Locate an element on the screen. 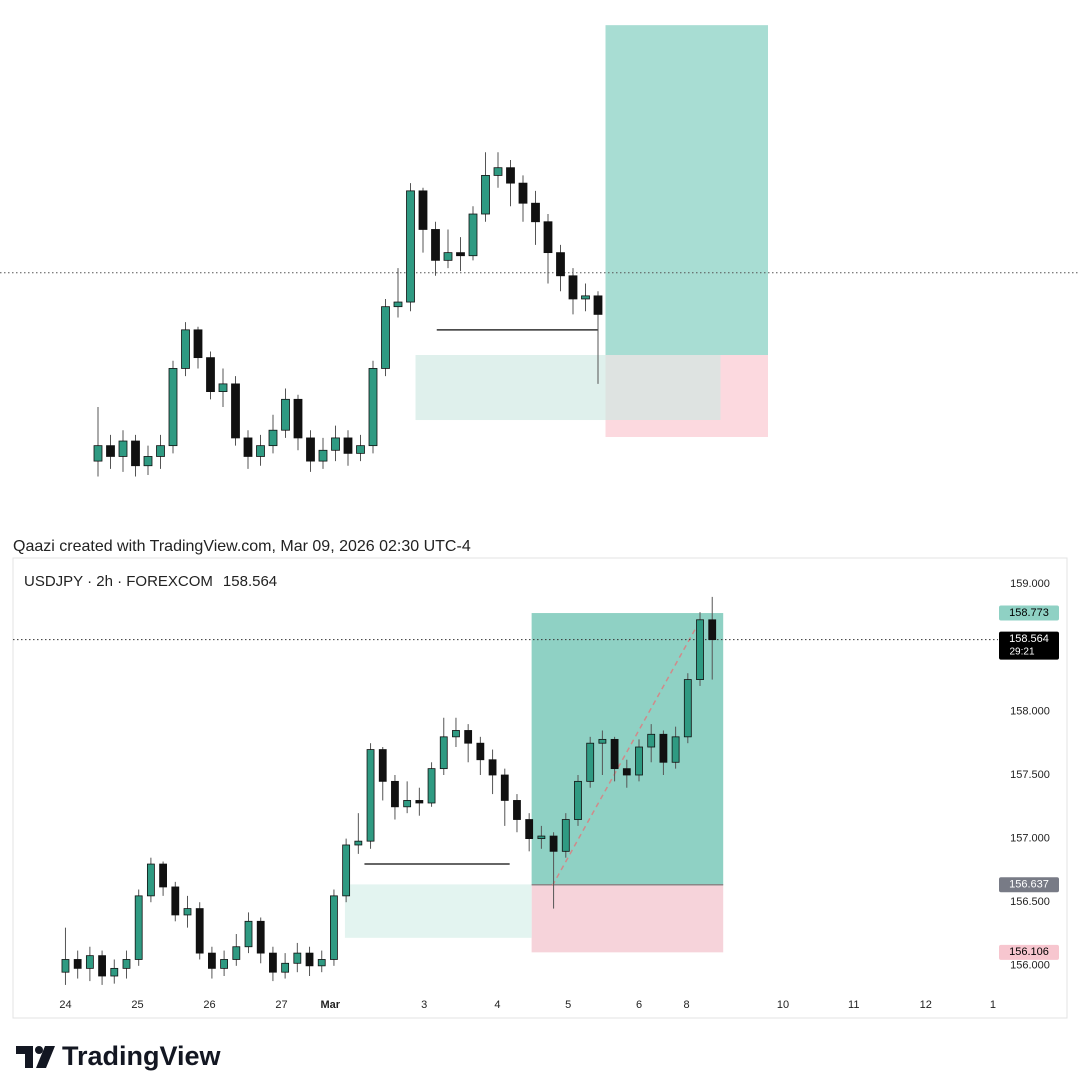  drawn-line is located at coordinates (625, 755).